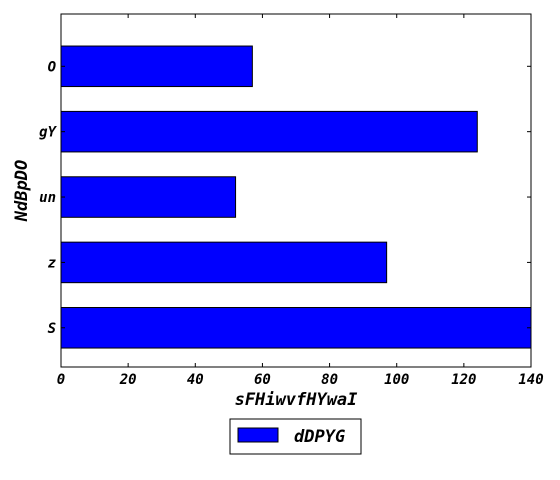 This screenshot has width=560, height=480. I want to click on legend-label: dDPYG, so click(319, 437).